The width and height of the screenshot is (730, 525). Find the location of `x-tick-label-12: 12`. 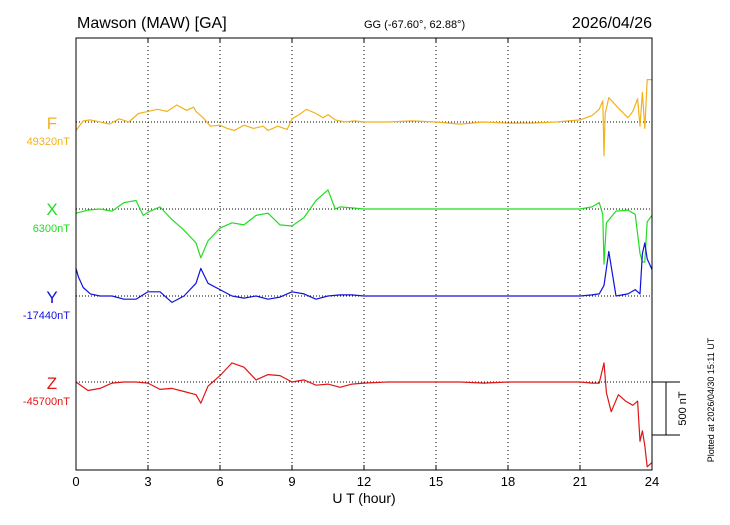

x-tick-label-12: 12 is located at coordinates (364, 481).